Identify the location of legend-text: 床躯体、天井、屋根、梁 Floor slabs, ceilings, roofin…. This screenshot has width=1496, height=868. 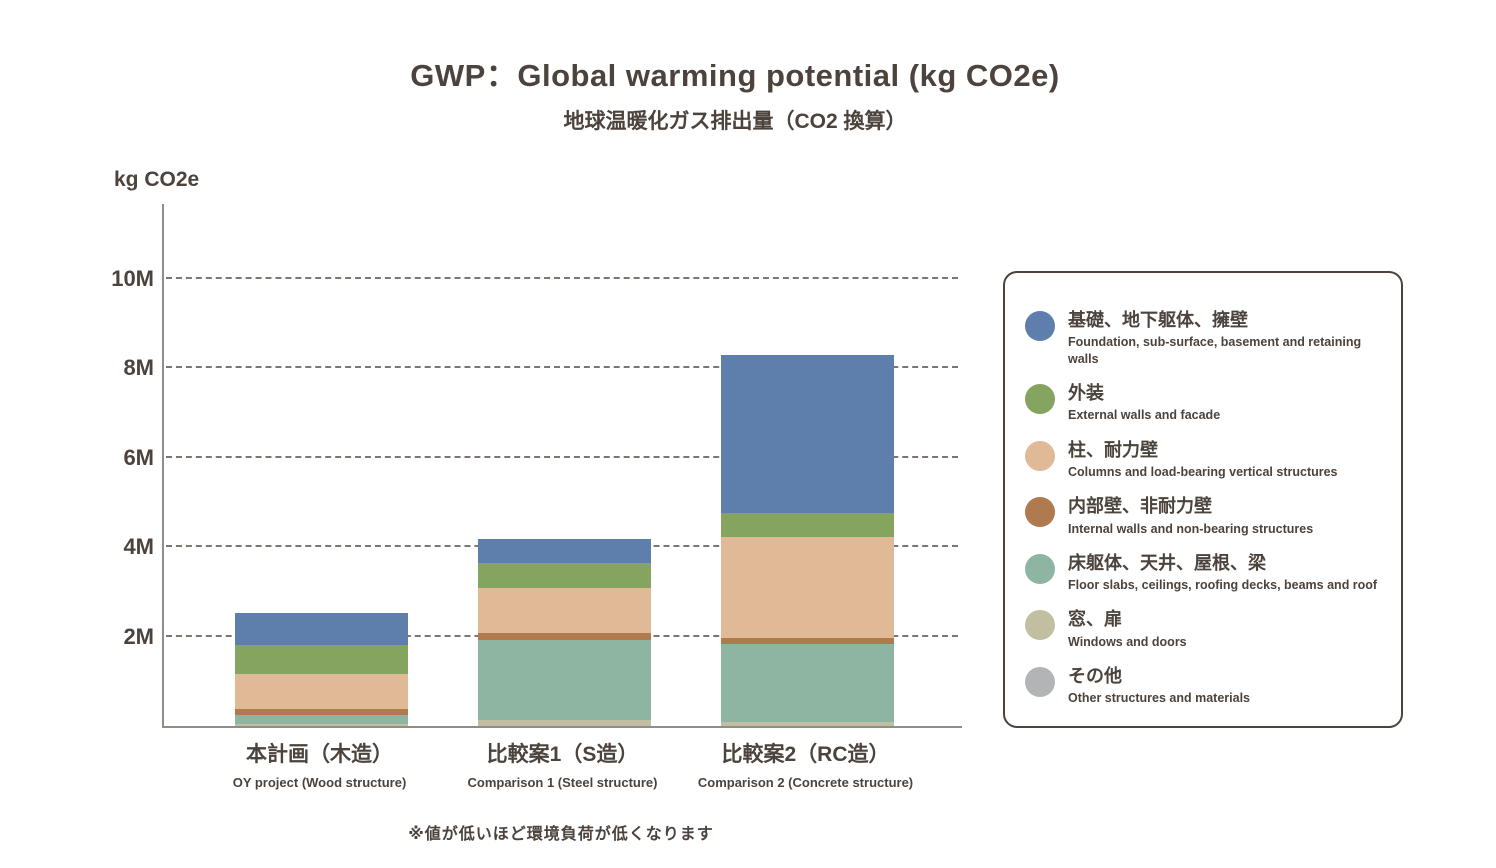
(1222, 573).